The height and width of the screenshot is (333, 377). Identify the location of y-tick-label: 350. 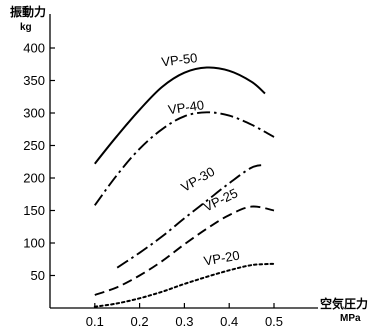
(34, 80).